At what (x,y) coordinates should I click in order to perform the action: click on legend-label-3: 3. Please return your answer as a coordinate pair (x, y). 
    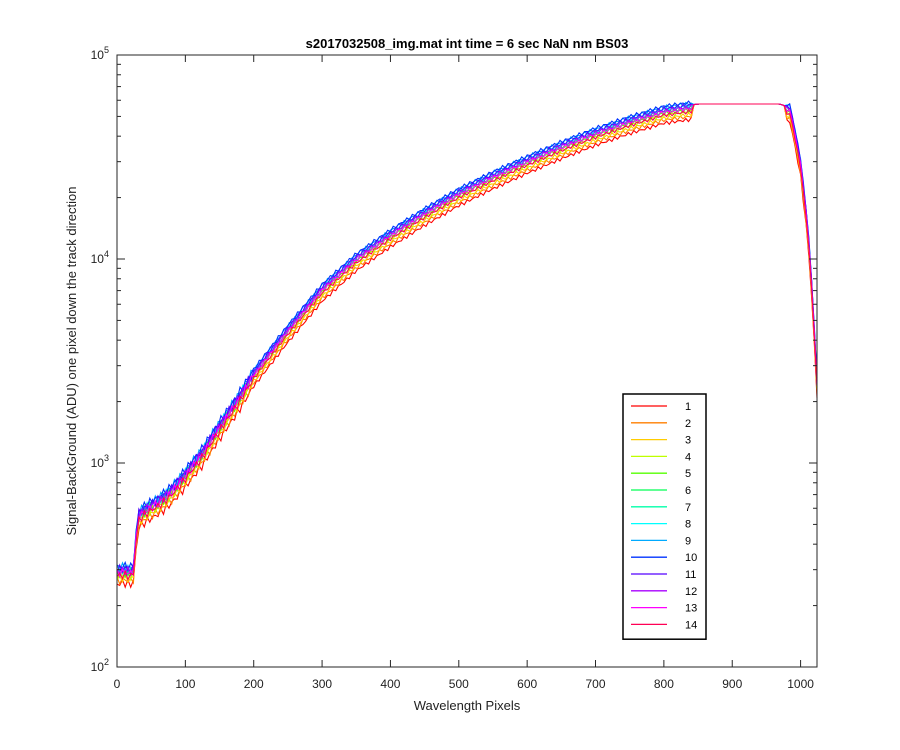
    Looking at the image, I should click on (688, 441).